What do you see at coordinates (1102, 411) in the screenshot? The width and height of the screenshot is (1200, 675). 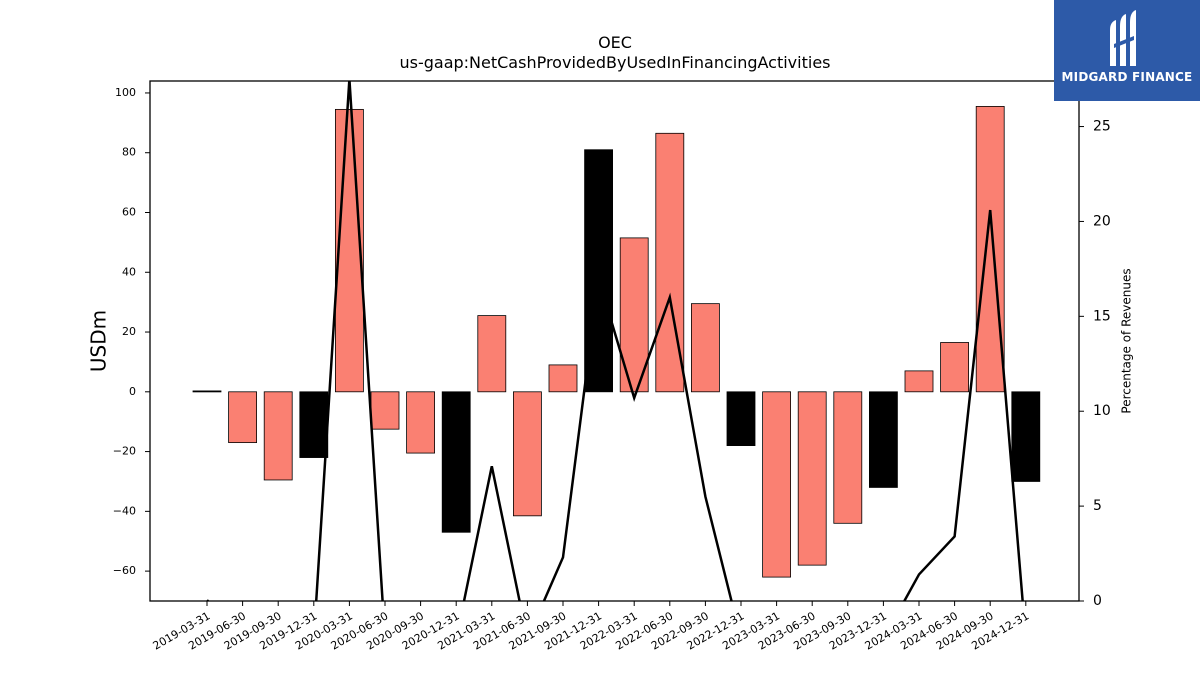 I see `y2-tick-label: 10` at bounding box center [1102, 411].